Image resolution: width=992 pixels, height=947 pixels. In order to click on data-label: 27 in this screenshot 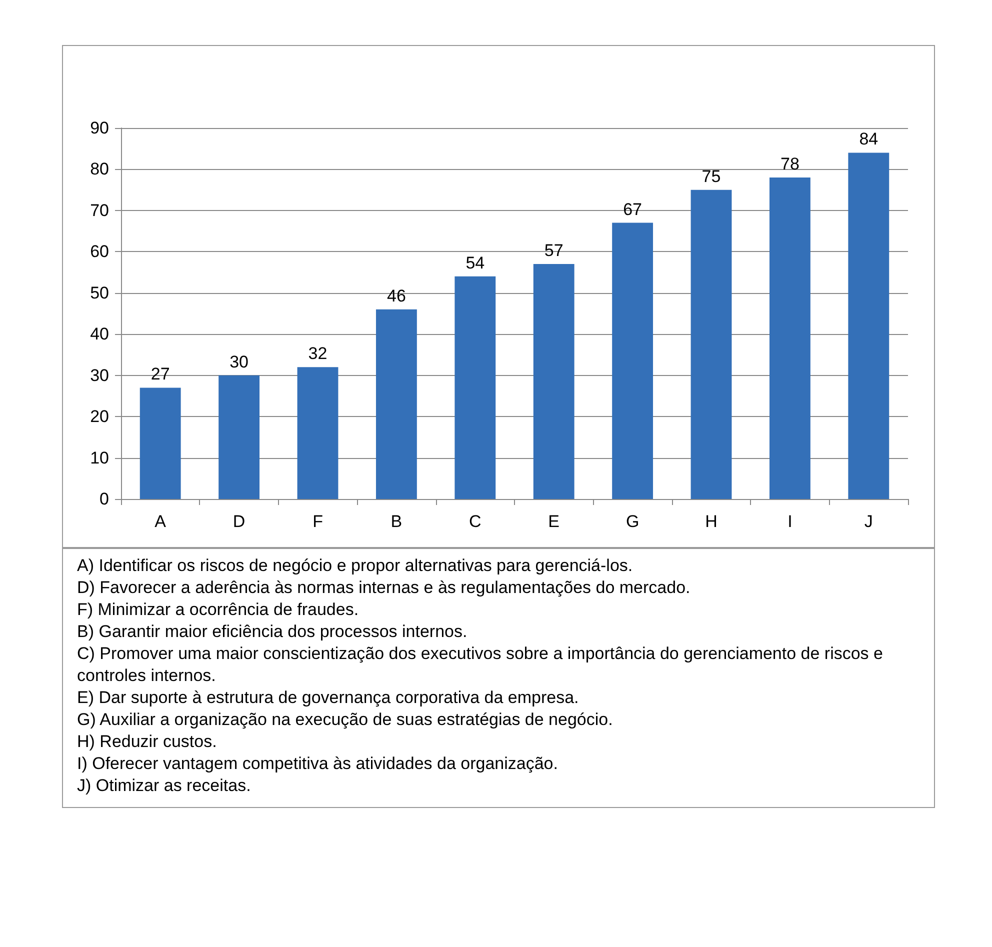, I will do `click(160, 374)`.